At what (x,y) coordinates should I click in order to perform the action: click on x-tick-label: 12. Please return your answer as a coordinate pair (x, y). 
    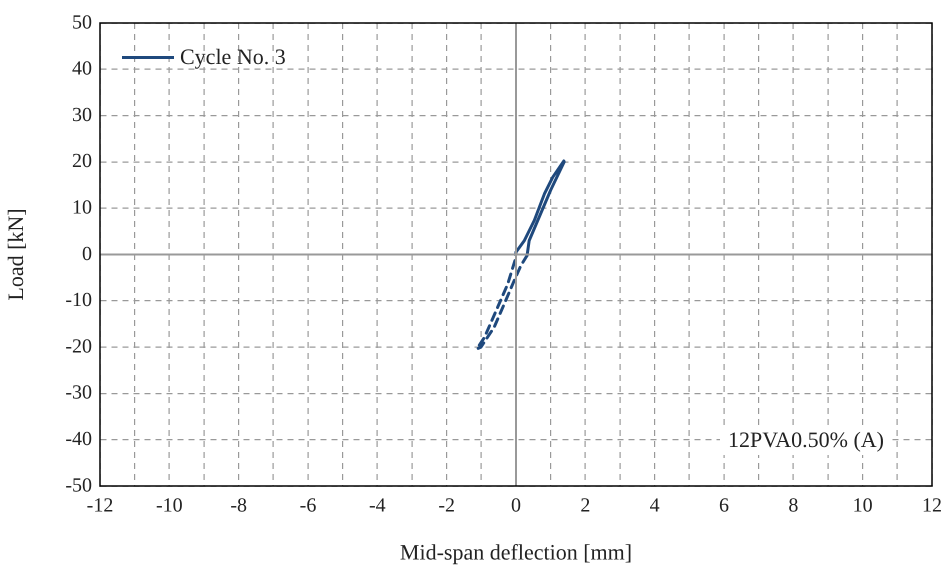
    Looking at the image, I should click on (932, 505).